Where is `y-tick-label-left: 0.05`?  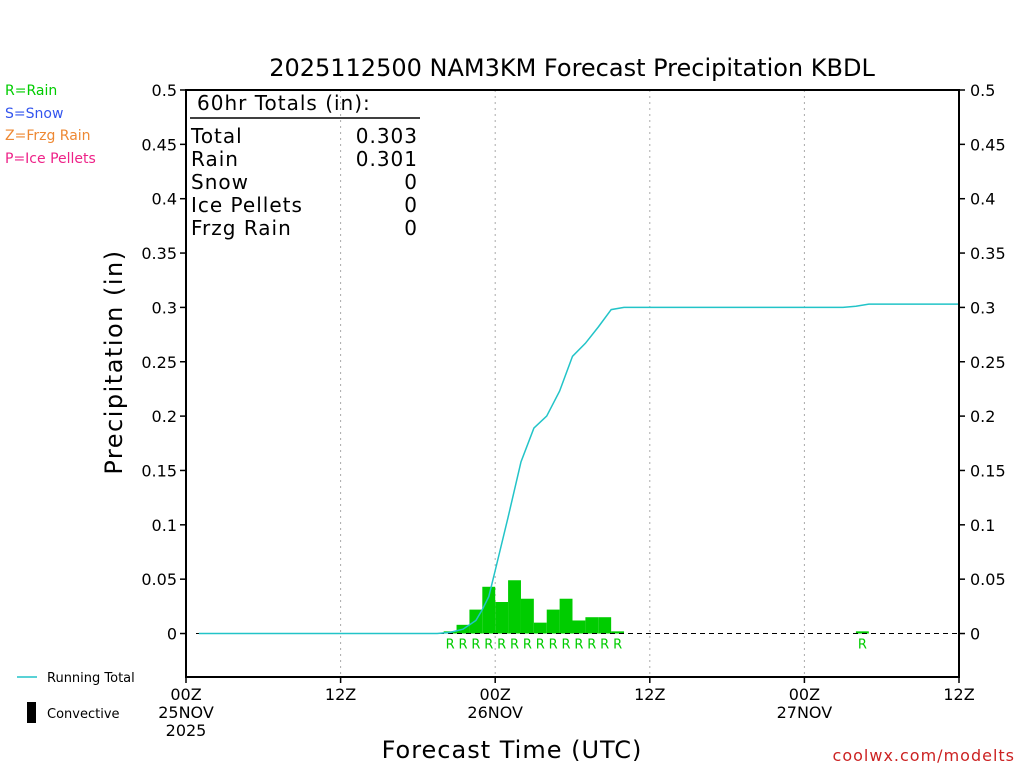
y-tick-label-left: 0.05 is located at coordinates (159, 579).